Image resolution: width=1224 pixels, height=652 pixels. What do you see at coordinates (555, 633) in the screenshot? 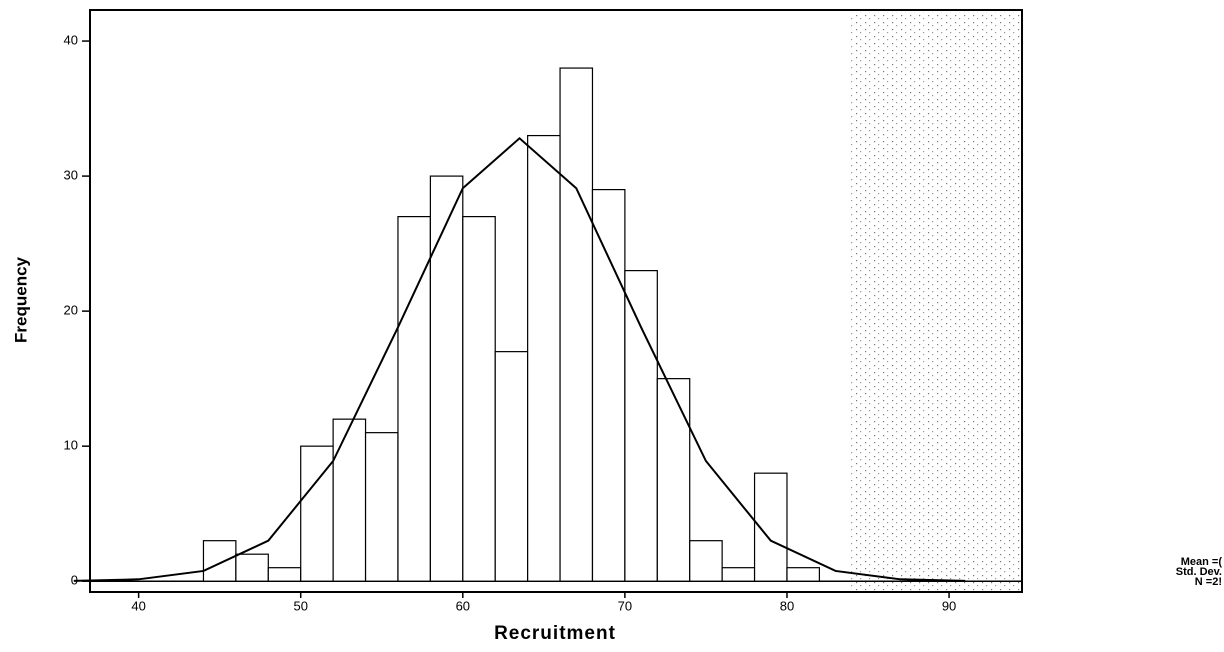
I see `x-axis-label: Recruitment` at bounding box center [555, 633].